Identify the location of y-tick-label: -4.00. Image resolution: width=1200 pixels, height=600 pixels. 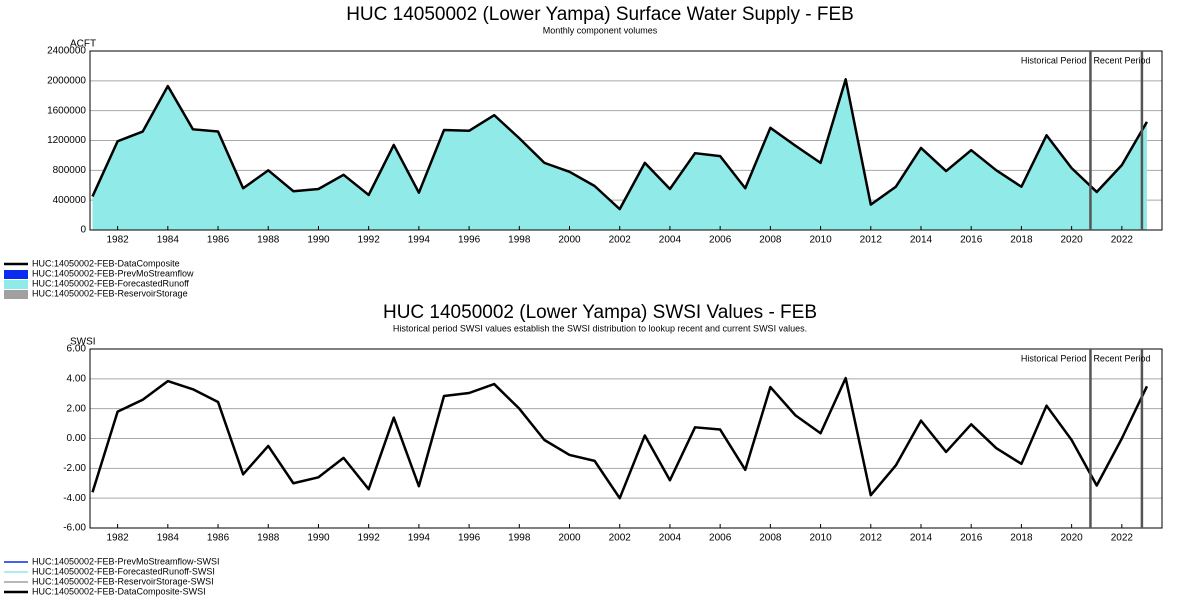
(74, 498).